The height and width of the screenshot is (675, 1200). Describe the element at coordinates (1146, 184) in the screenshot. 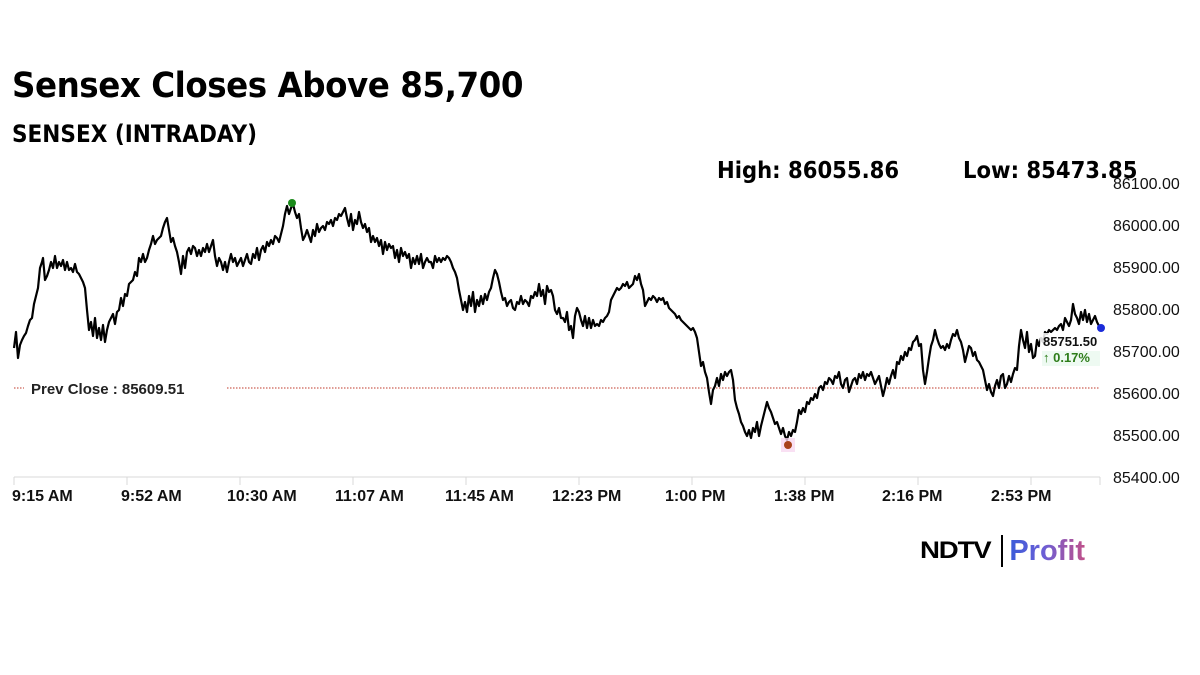

I see `y-tick-label: 86100.00` at that location.